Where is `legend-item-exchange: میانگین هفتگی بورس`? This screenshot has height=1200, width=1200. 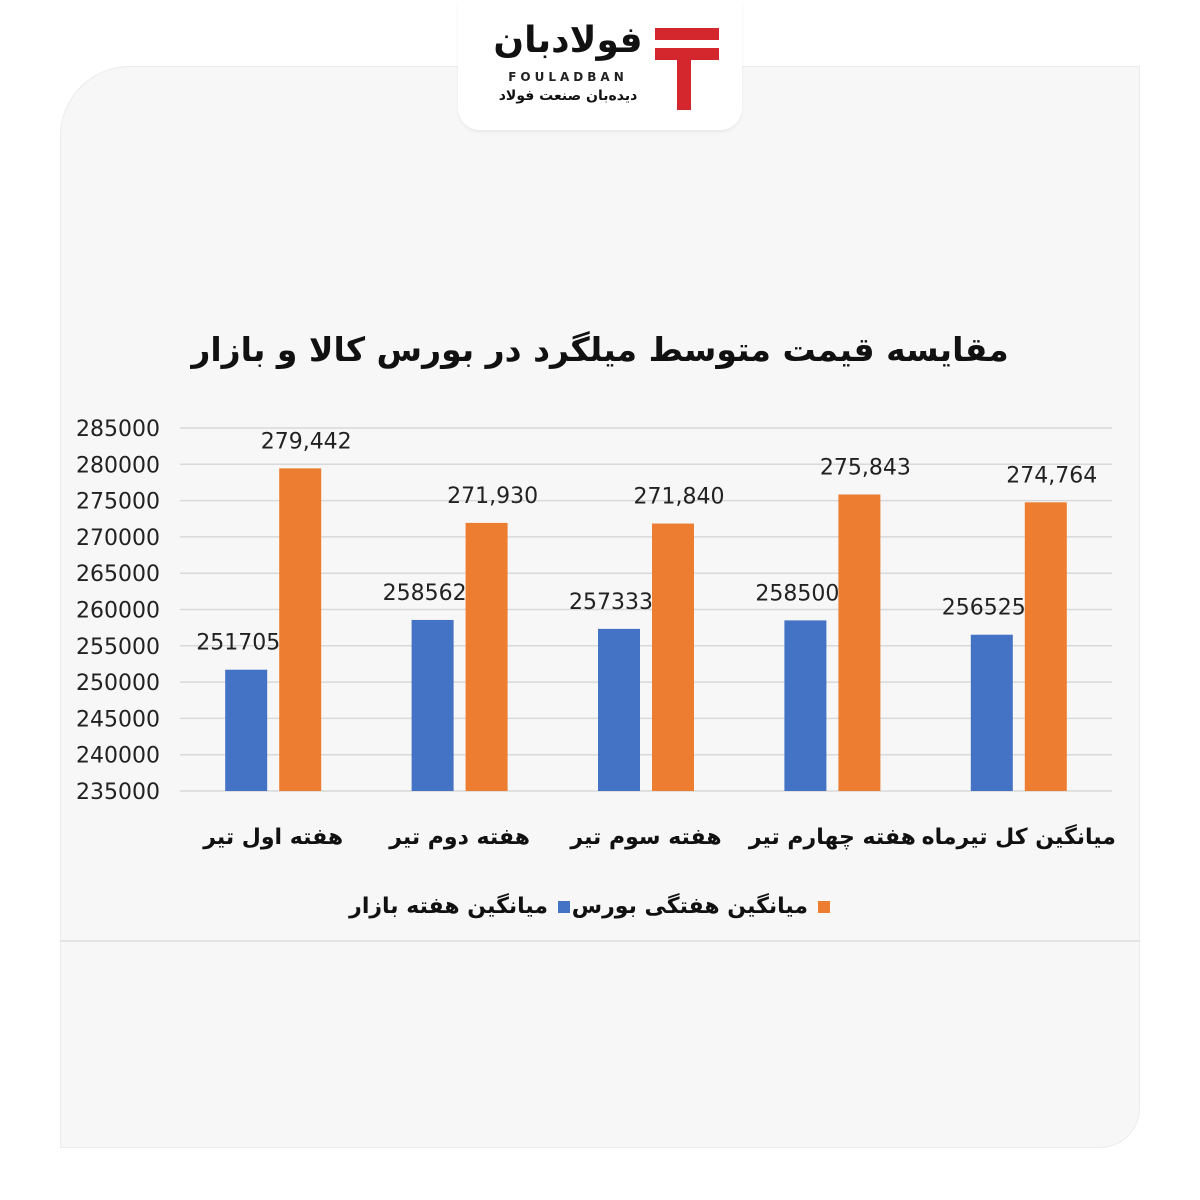
legend-item-exchange: میانگین هفتگی بورس is located at coordinates (701, 906).